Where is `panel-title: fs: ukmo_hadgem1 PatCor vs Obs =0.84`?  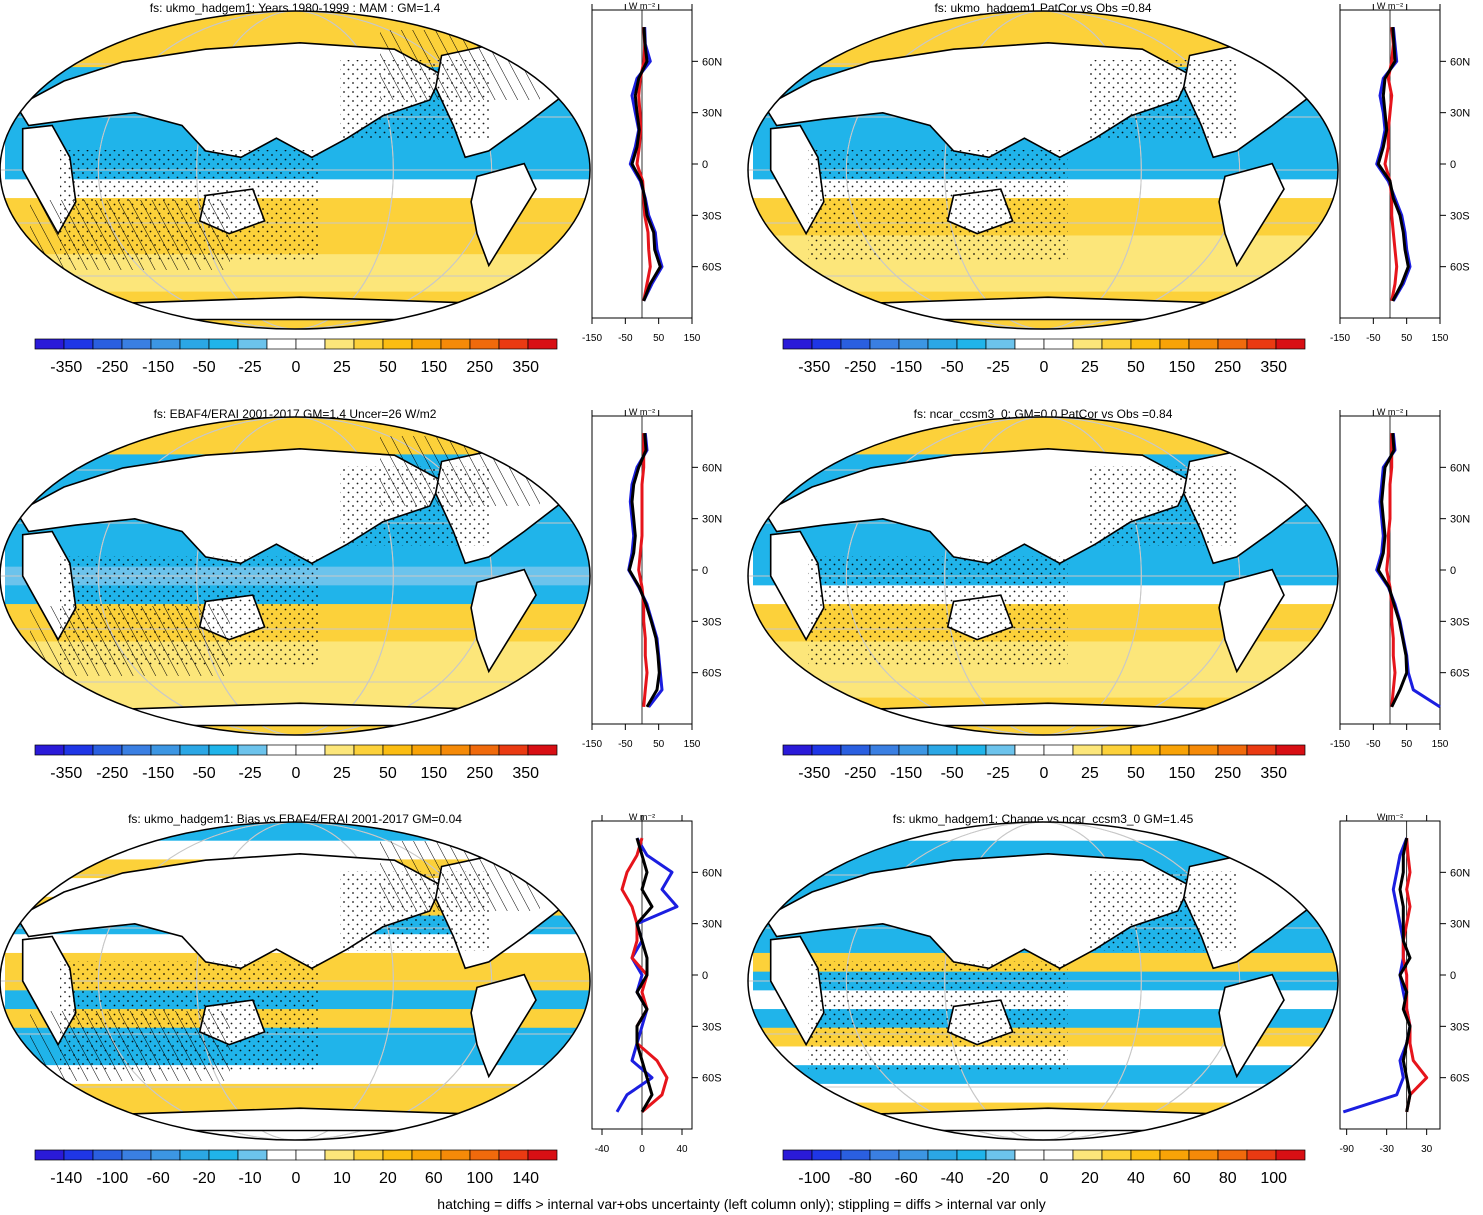 panel-title: fs: ukmo_hadgem1 PatCor vs Obs =0.84 is located at coordinates (1042, 8).